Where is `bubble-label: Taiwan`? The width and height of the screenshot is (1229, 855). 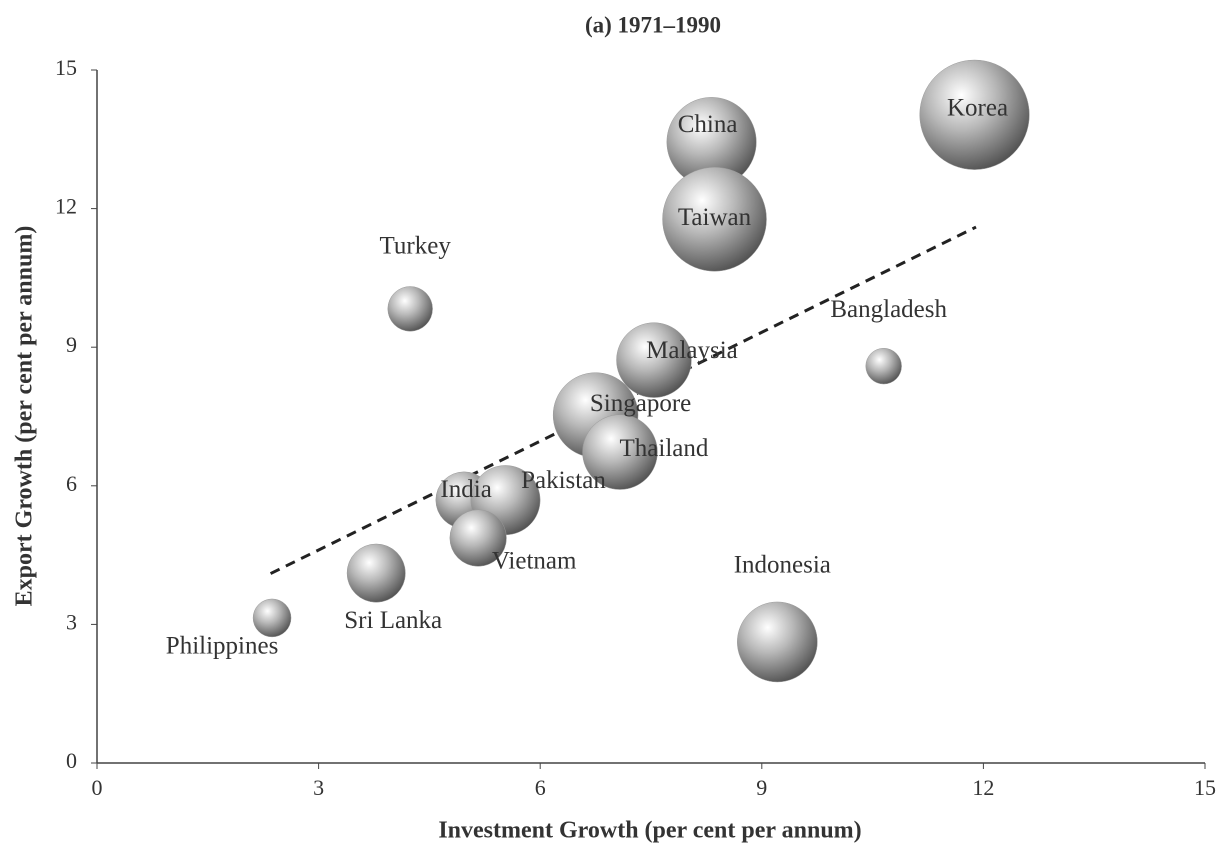 bubble-label: Taiwan is located at coordinates (715, 217).